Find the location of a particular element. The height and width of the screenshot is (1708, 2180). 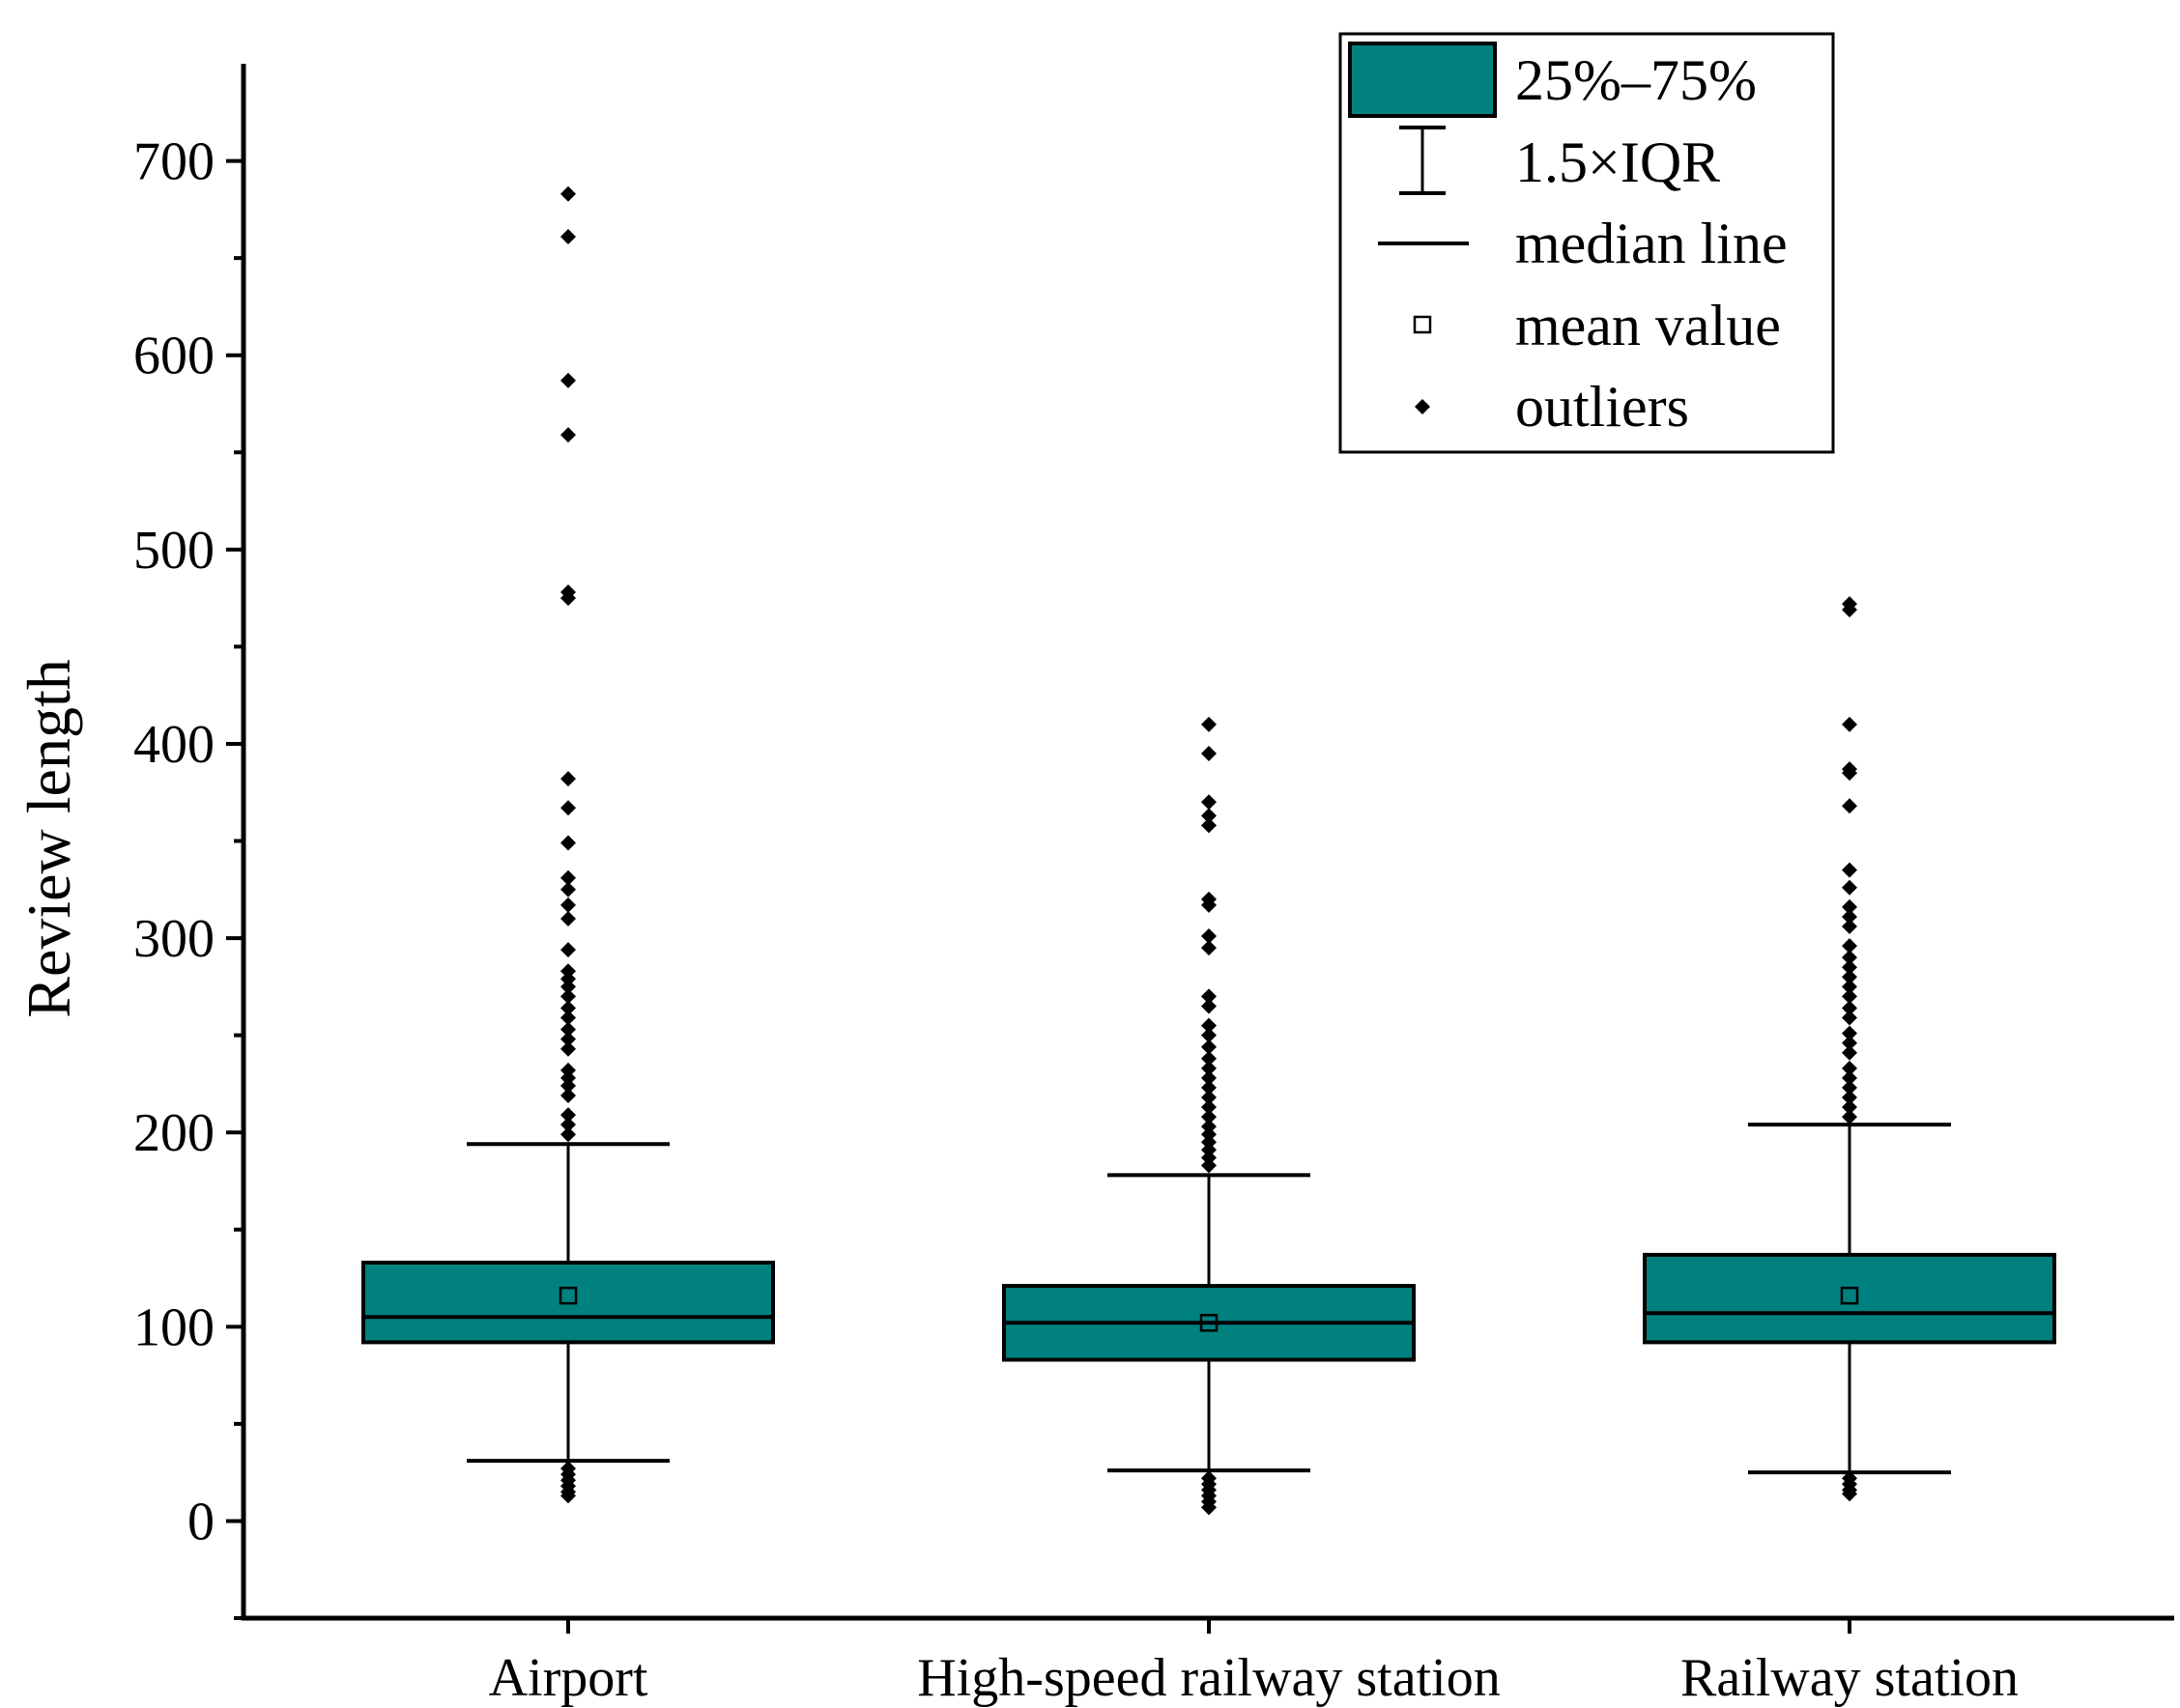

legend-label: median line is located at coordinates (1651, 243).